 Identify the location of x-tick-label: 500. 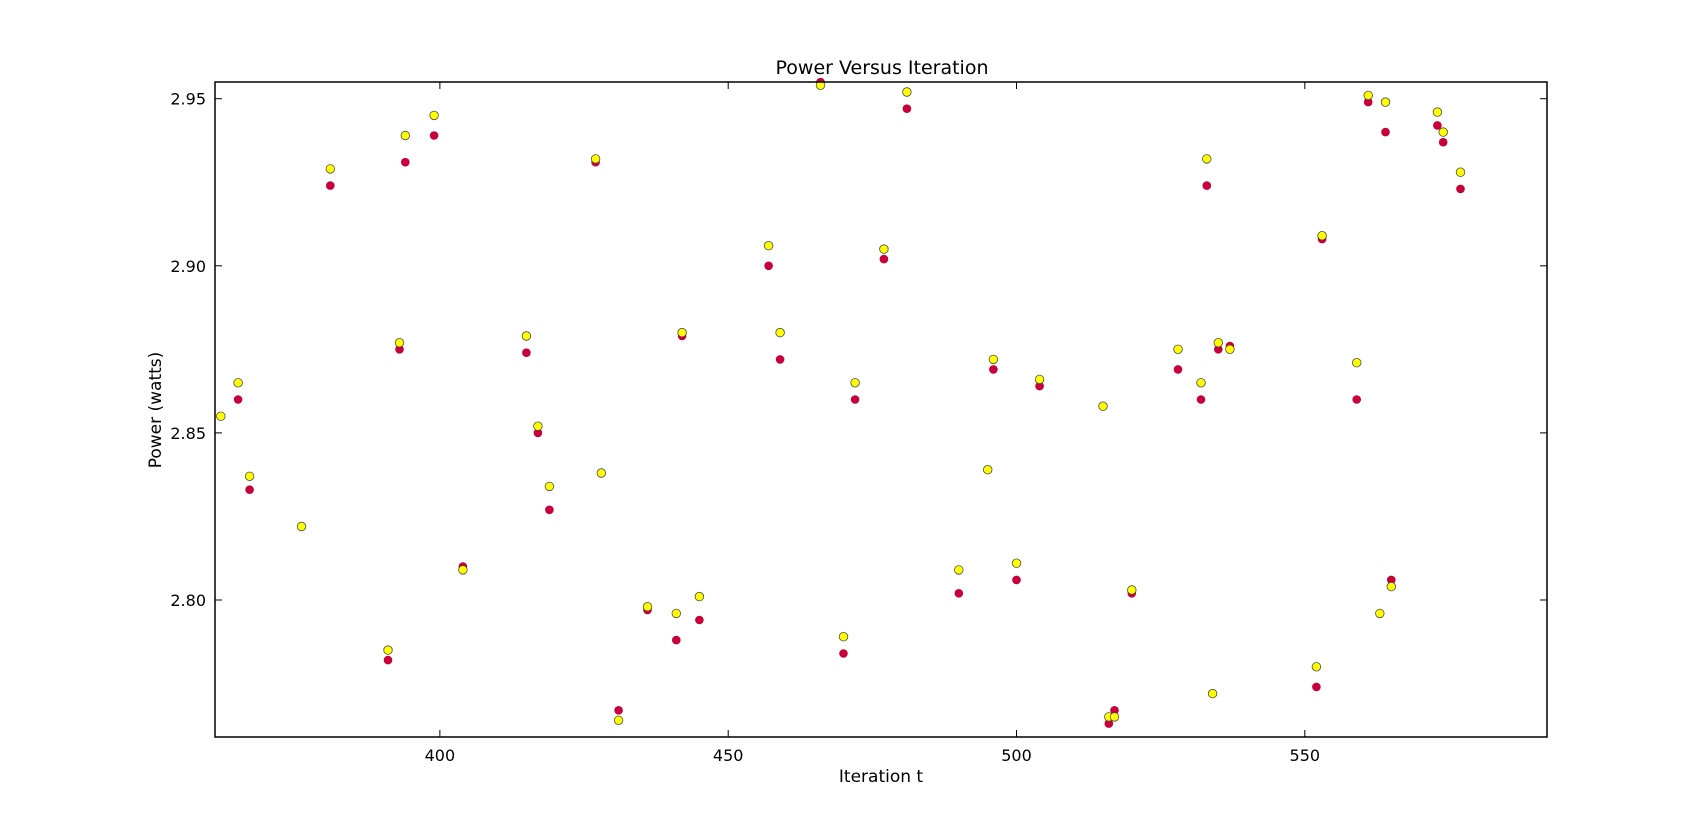
(1016, 755).